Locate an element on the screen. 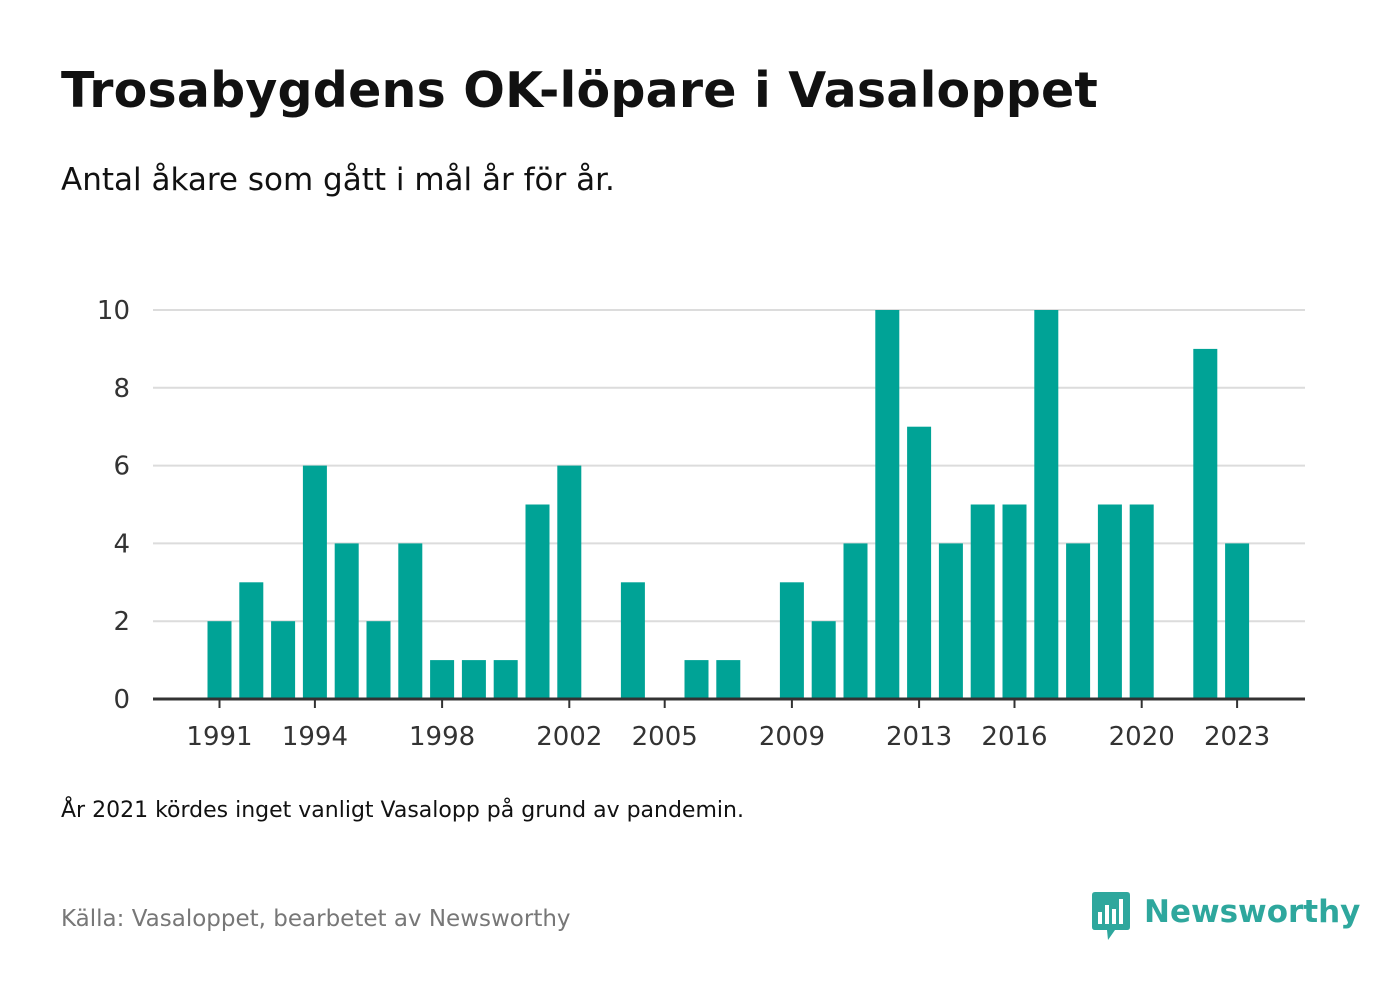 This screenshot has height=1000, width=1400. bar-2004 is located at coordinates (632, 640).